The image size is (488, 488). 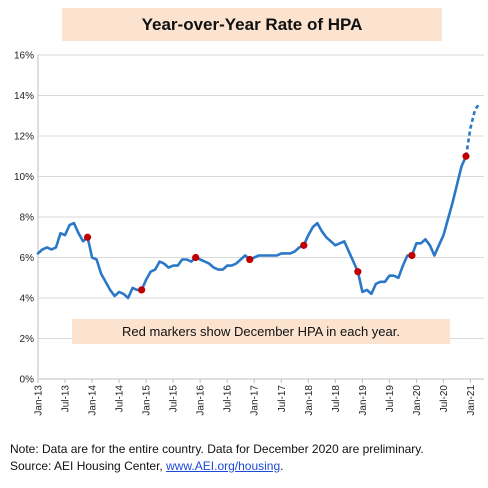 I want to click on x-tick-label: Jan-20, so click(x=417, y=400).